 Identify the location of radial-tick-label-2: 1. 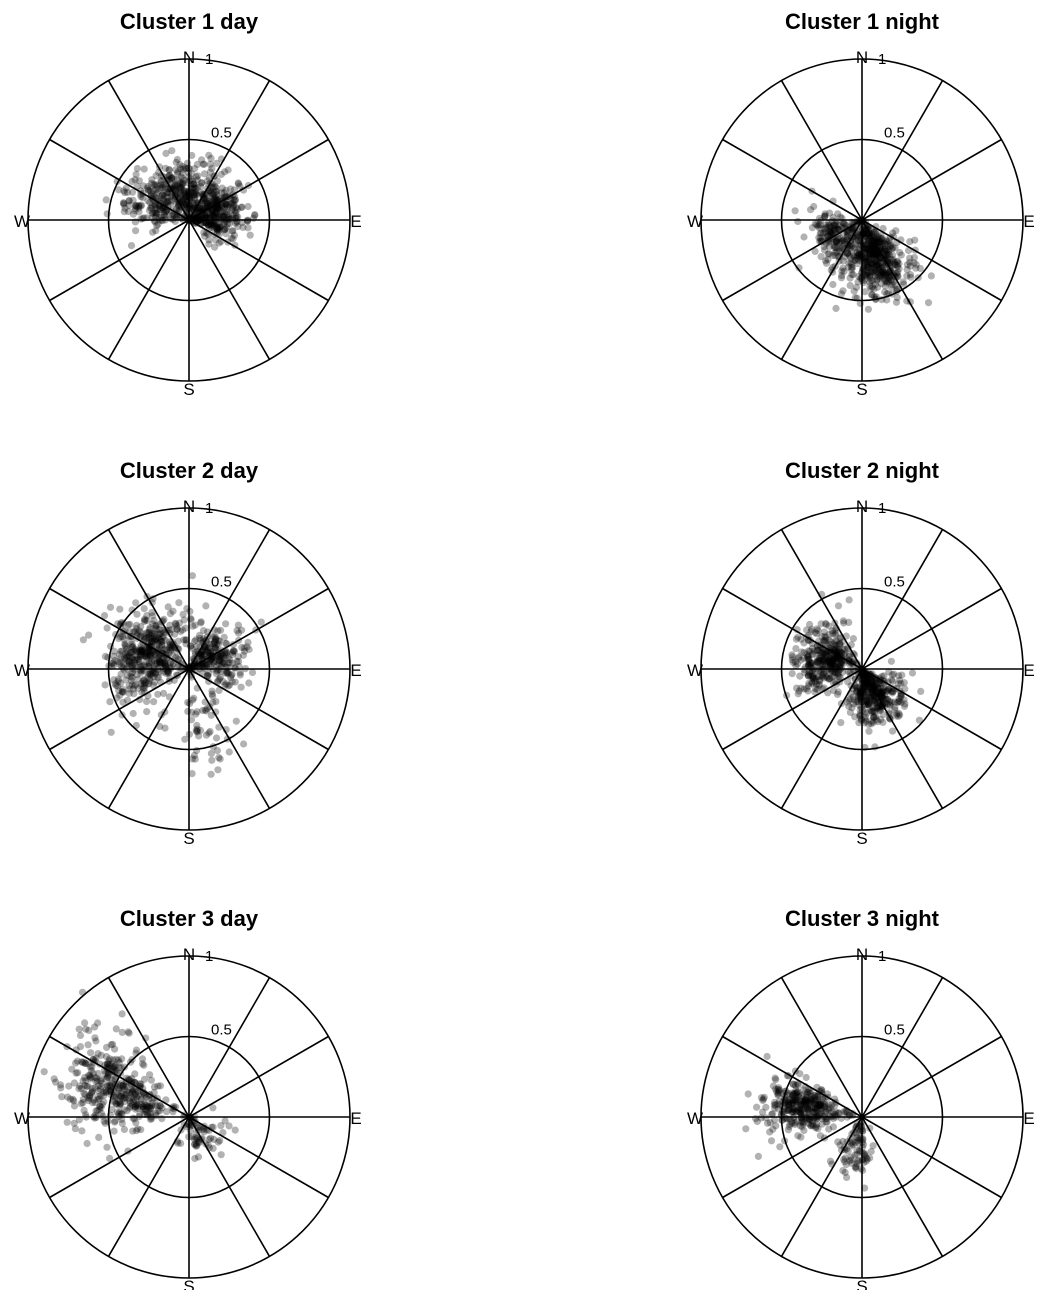
(882, 956).